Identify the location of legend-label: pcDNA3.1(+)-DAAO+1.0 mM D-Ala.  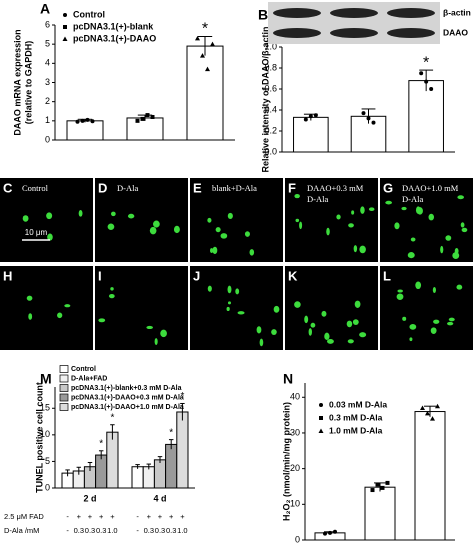
(127, 407).